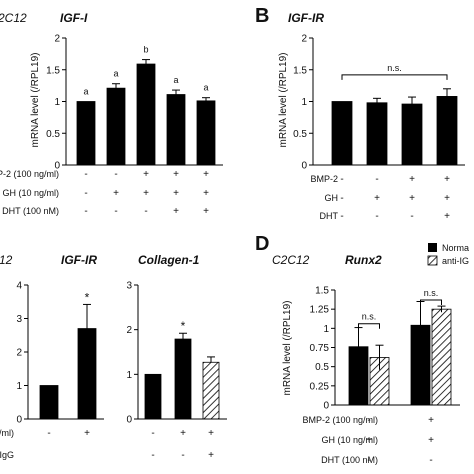 The height and width of the screenshot is (474, 474). Describe the element at coordinates (455, 261) in the screenshot. I see `legend-label-anti-igf: anti-IG` at that location.